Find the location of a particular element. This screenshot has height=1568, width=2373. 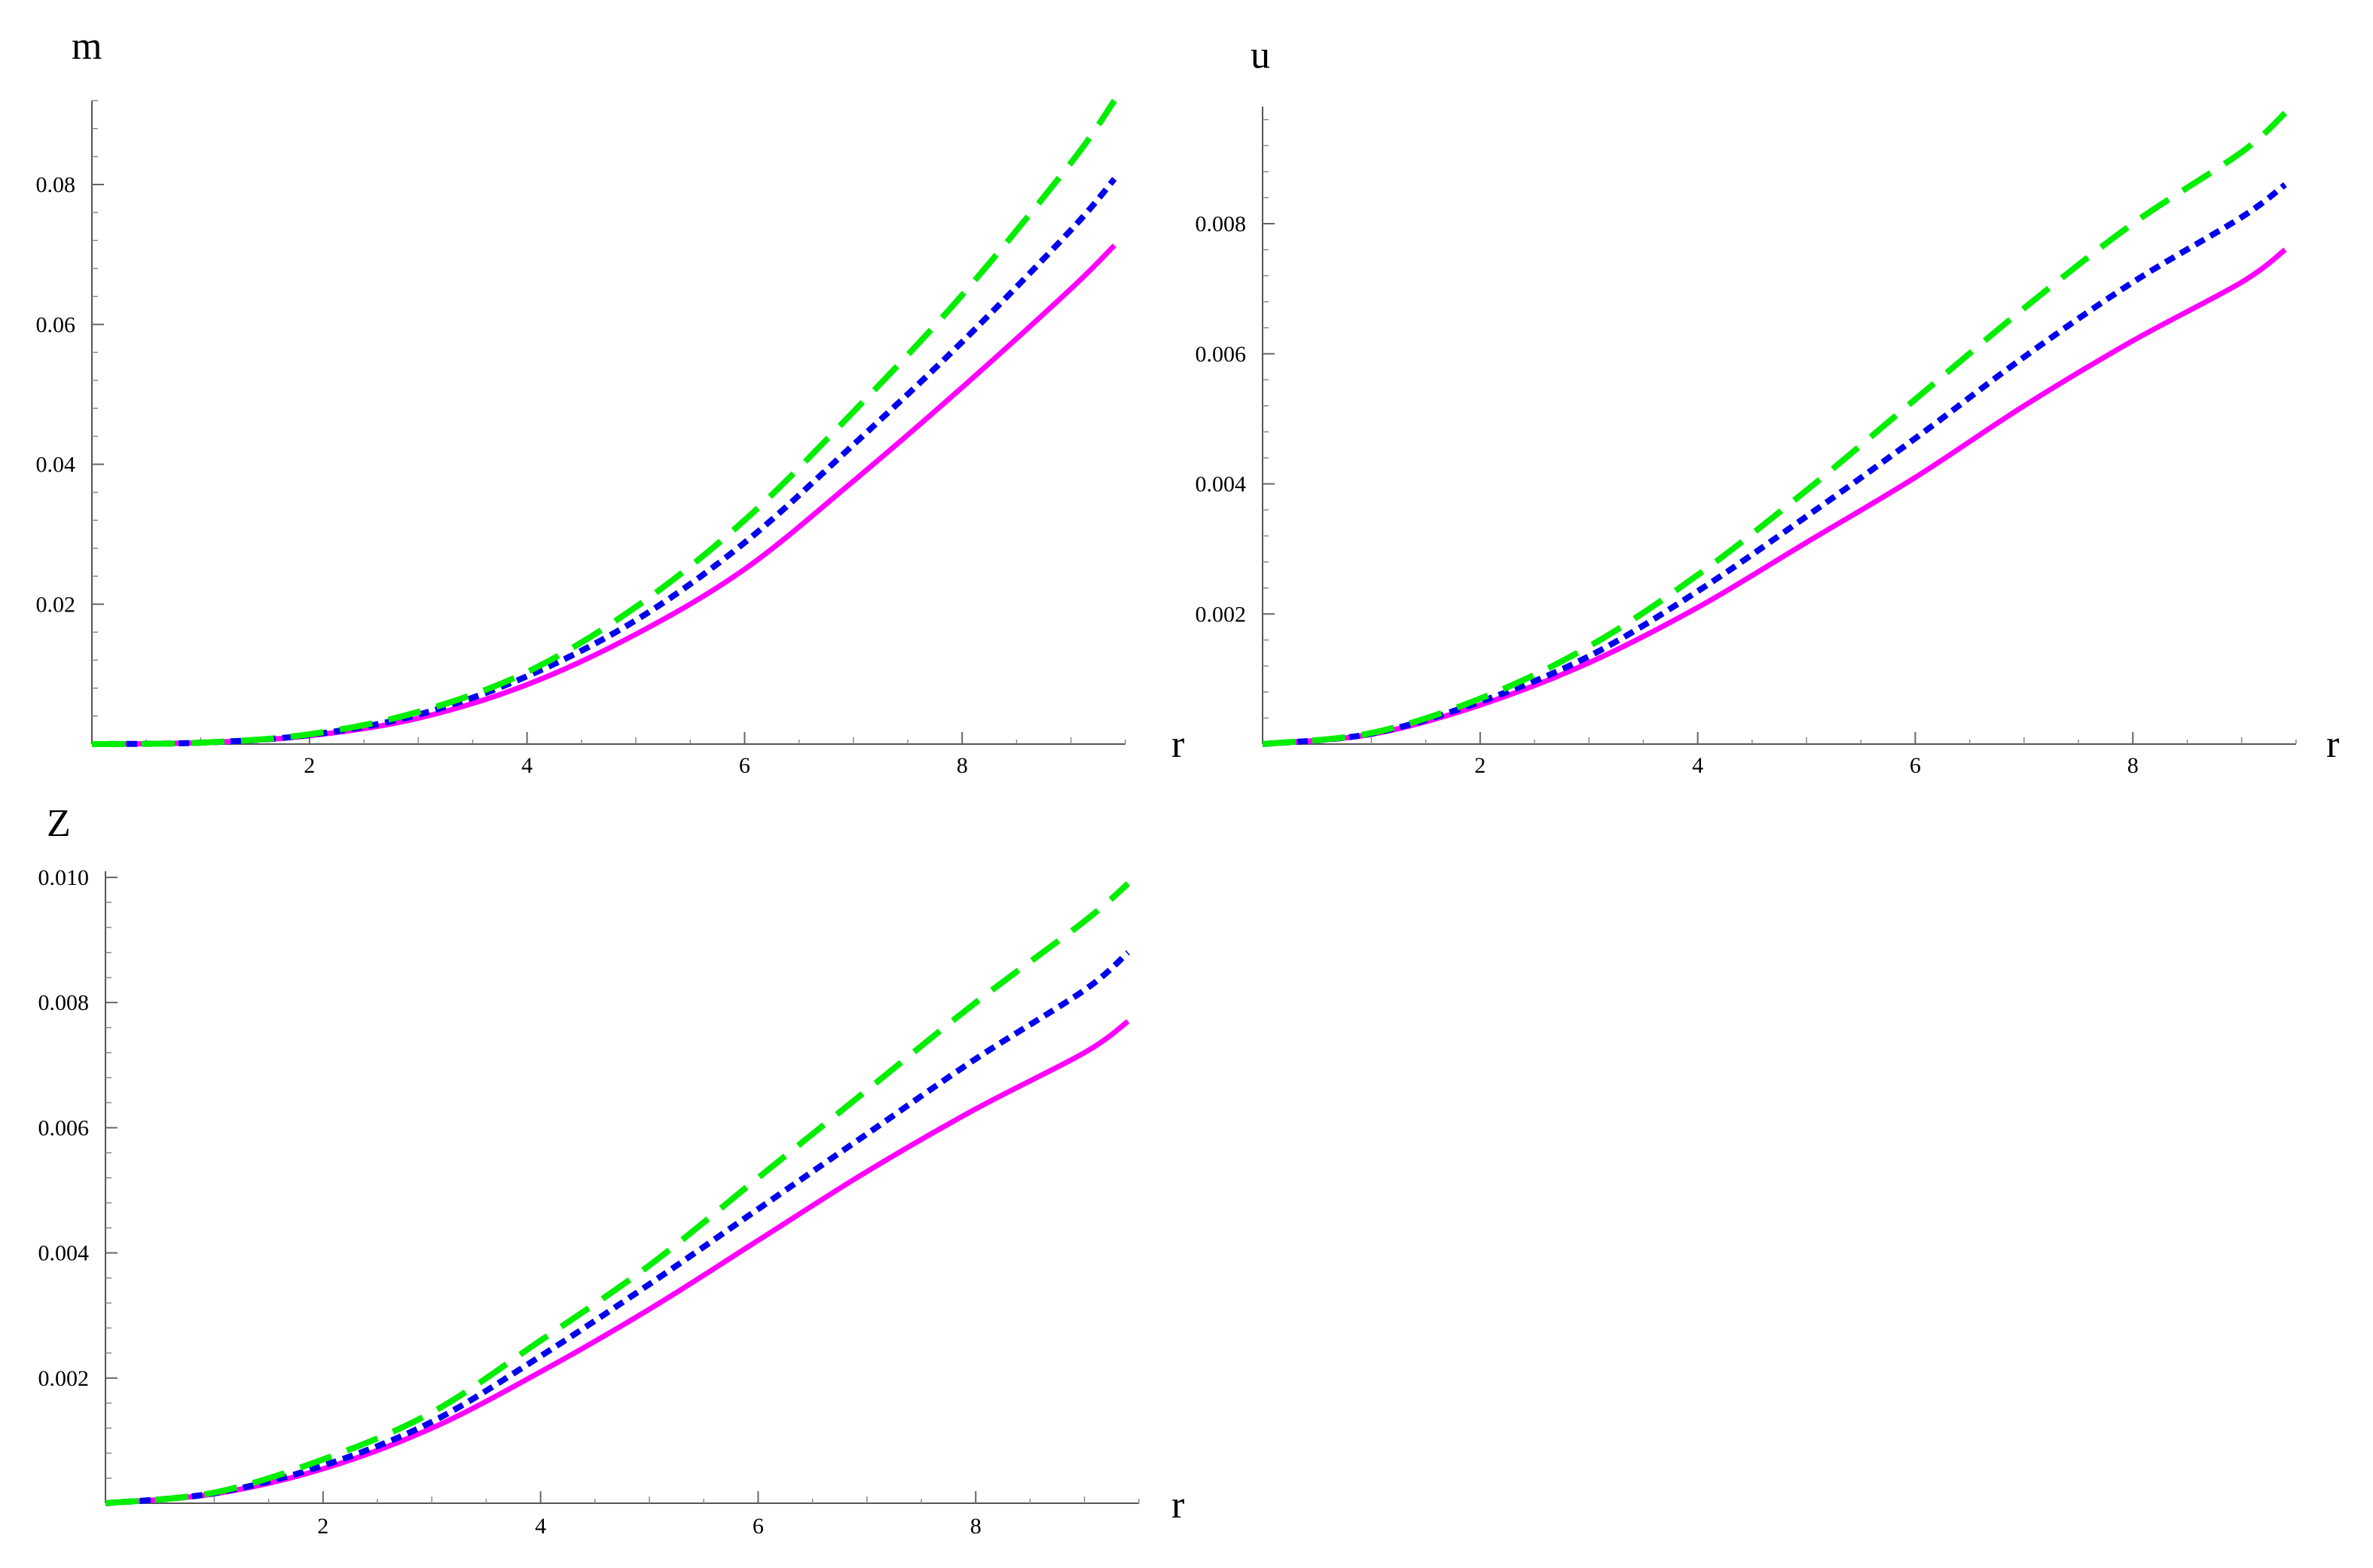

y-tick-label: 0.08 is located at coordinates (56, 185).